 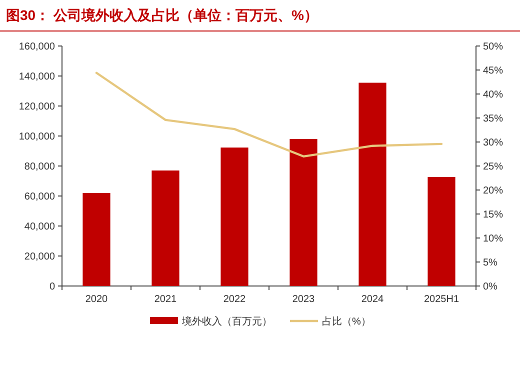 What do you see at coordinates (40, 197) in the screenshot?
I see `y-tick-label: 60,000` at bounding box center [40, 197].